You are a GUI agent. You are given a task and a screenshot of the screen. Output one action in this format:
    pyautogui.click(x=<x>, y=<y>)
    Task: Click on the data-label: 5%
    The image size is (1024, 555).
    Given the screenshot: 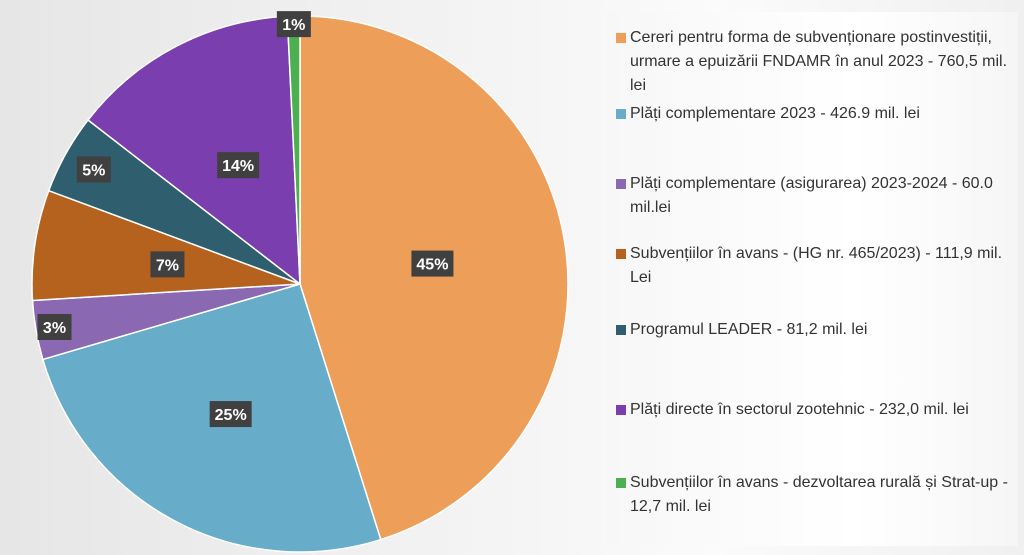 What is the action you would take?
    pyautogui.click(x=93, y=169)
    